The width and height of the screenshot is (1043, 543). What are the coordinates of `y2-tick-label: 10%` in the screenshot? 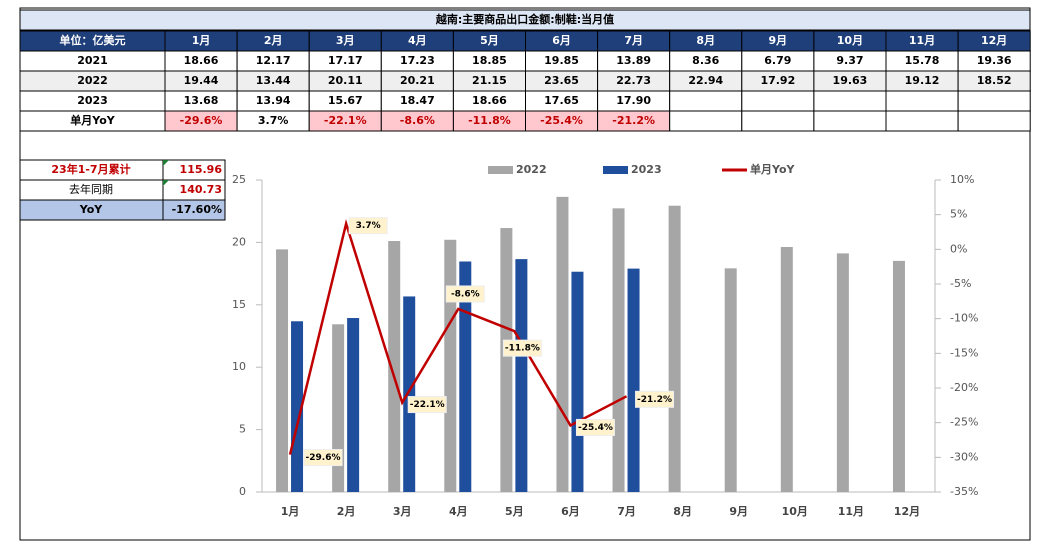 It's located at (962, 179).